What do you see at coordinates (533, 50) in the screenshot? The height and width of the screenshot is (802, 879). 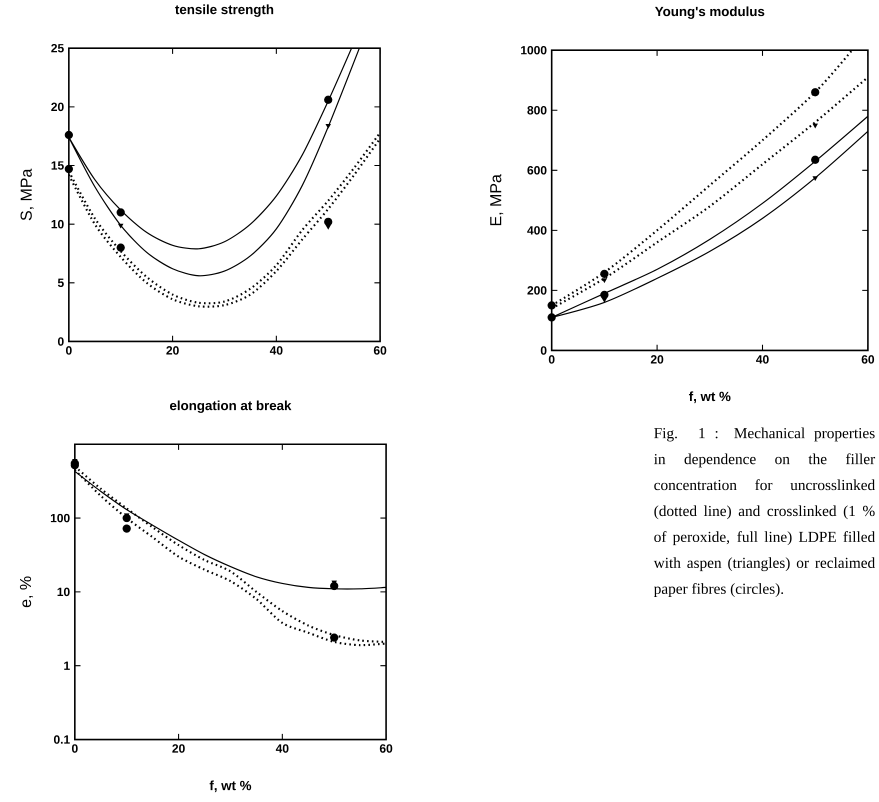 I see `y-tick-label: 1000` at bounding box center [533, 50].